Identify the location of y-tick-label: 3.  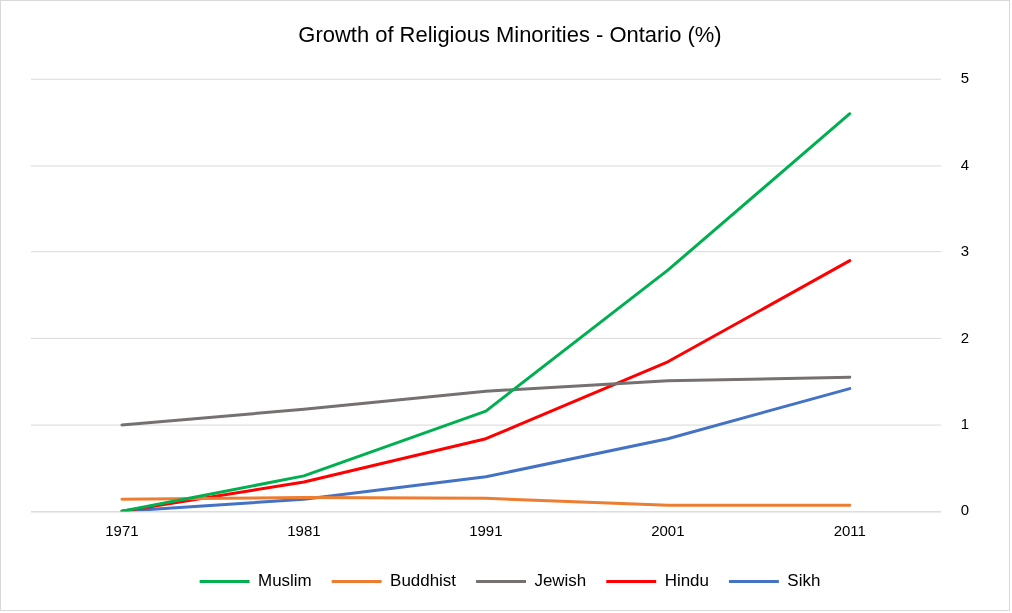
(965, 251).